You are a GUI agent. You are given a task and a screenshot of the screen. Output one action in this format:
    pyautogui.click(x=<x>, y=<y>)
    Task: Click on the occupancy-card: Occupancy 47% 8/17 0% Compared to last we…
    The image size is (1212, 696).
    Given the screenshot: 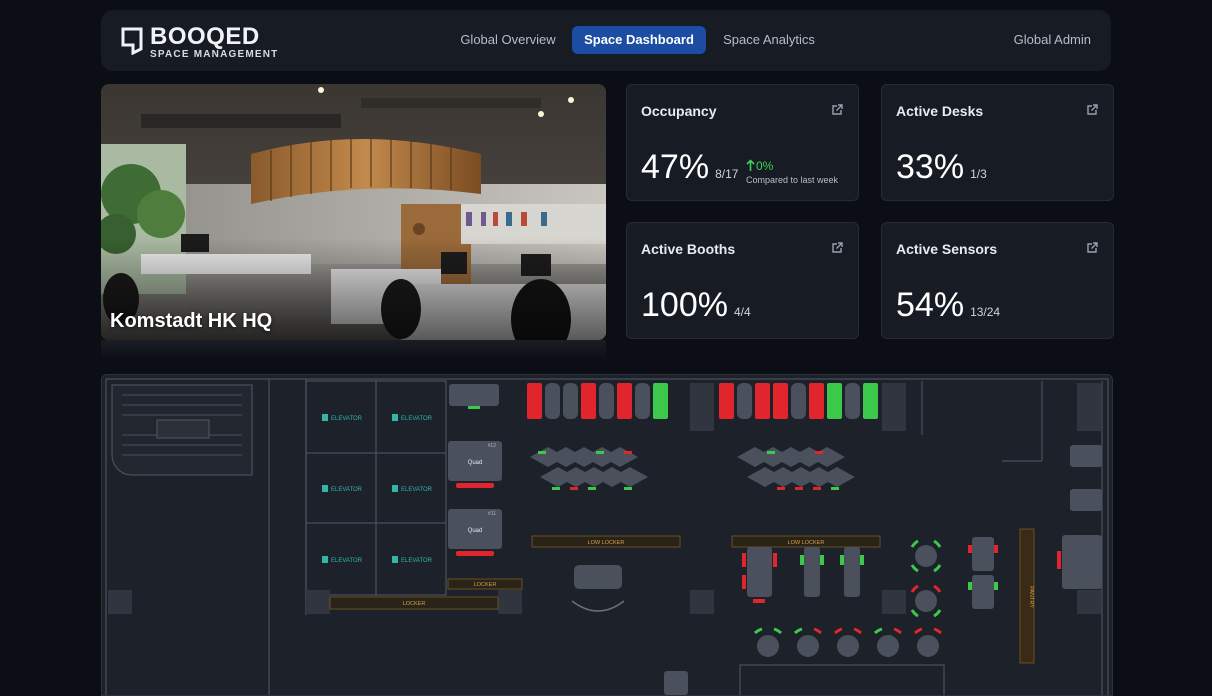 What is the action you would take?
    pyautogui.click(x=742, y=142)
    